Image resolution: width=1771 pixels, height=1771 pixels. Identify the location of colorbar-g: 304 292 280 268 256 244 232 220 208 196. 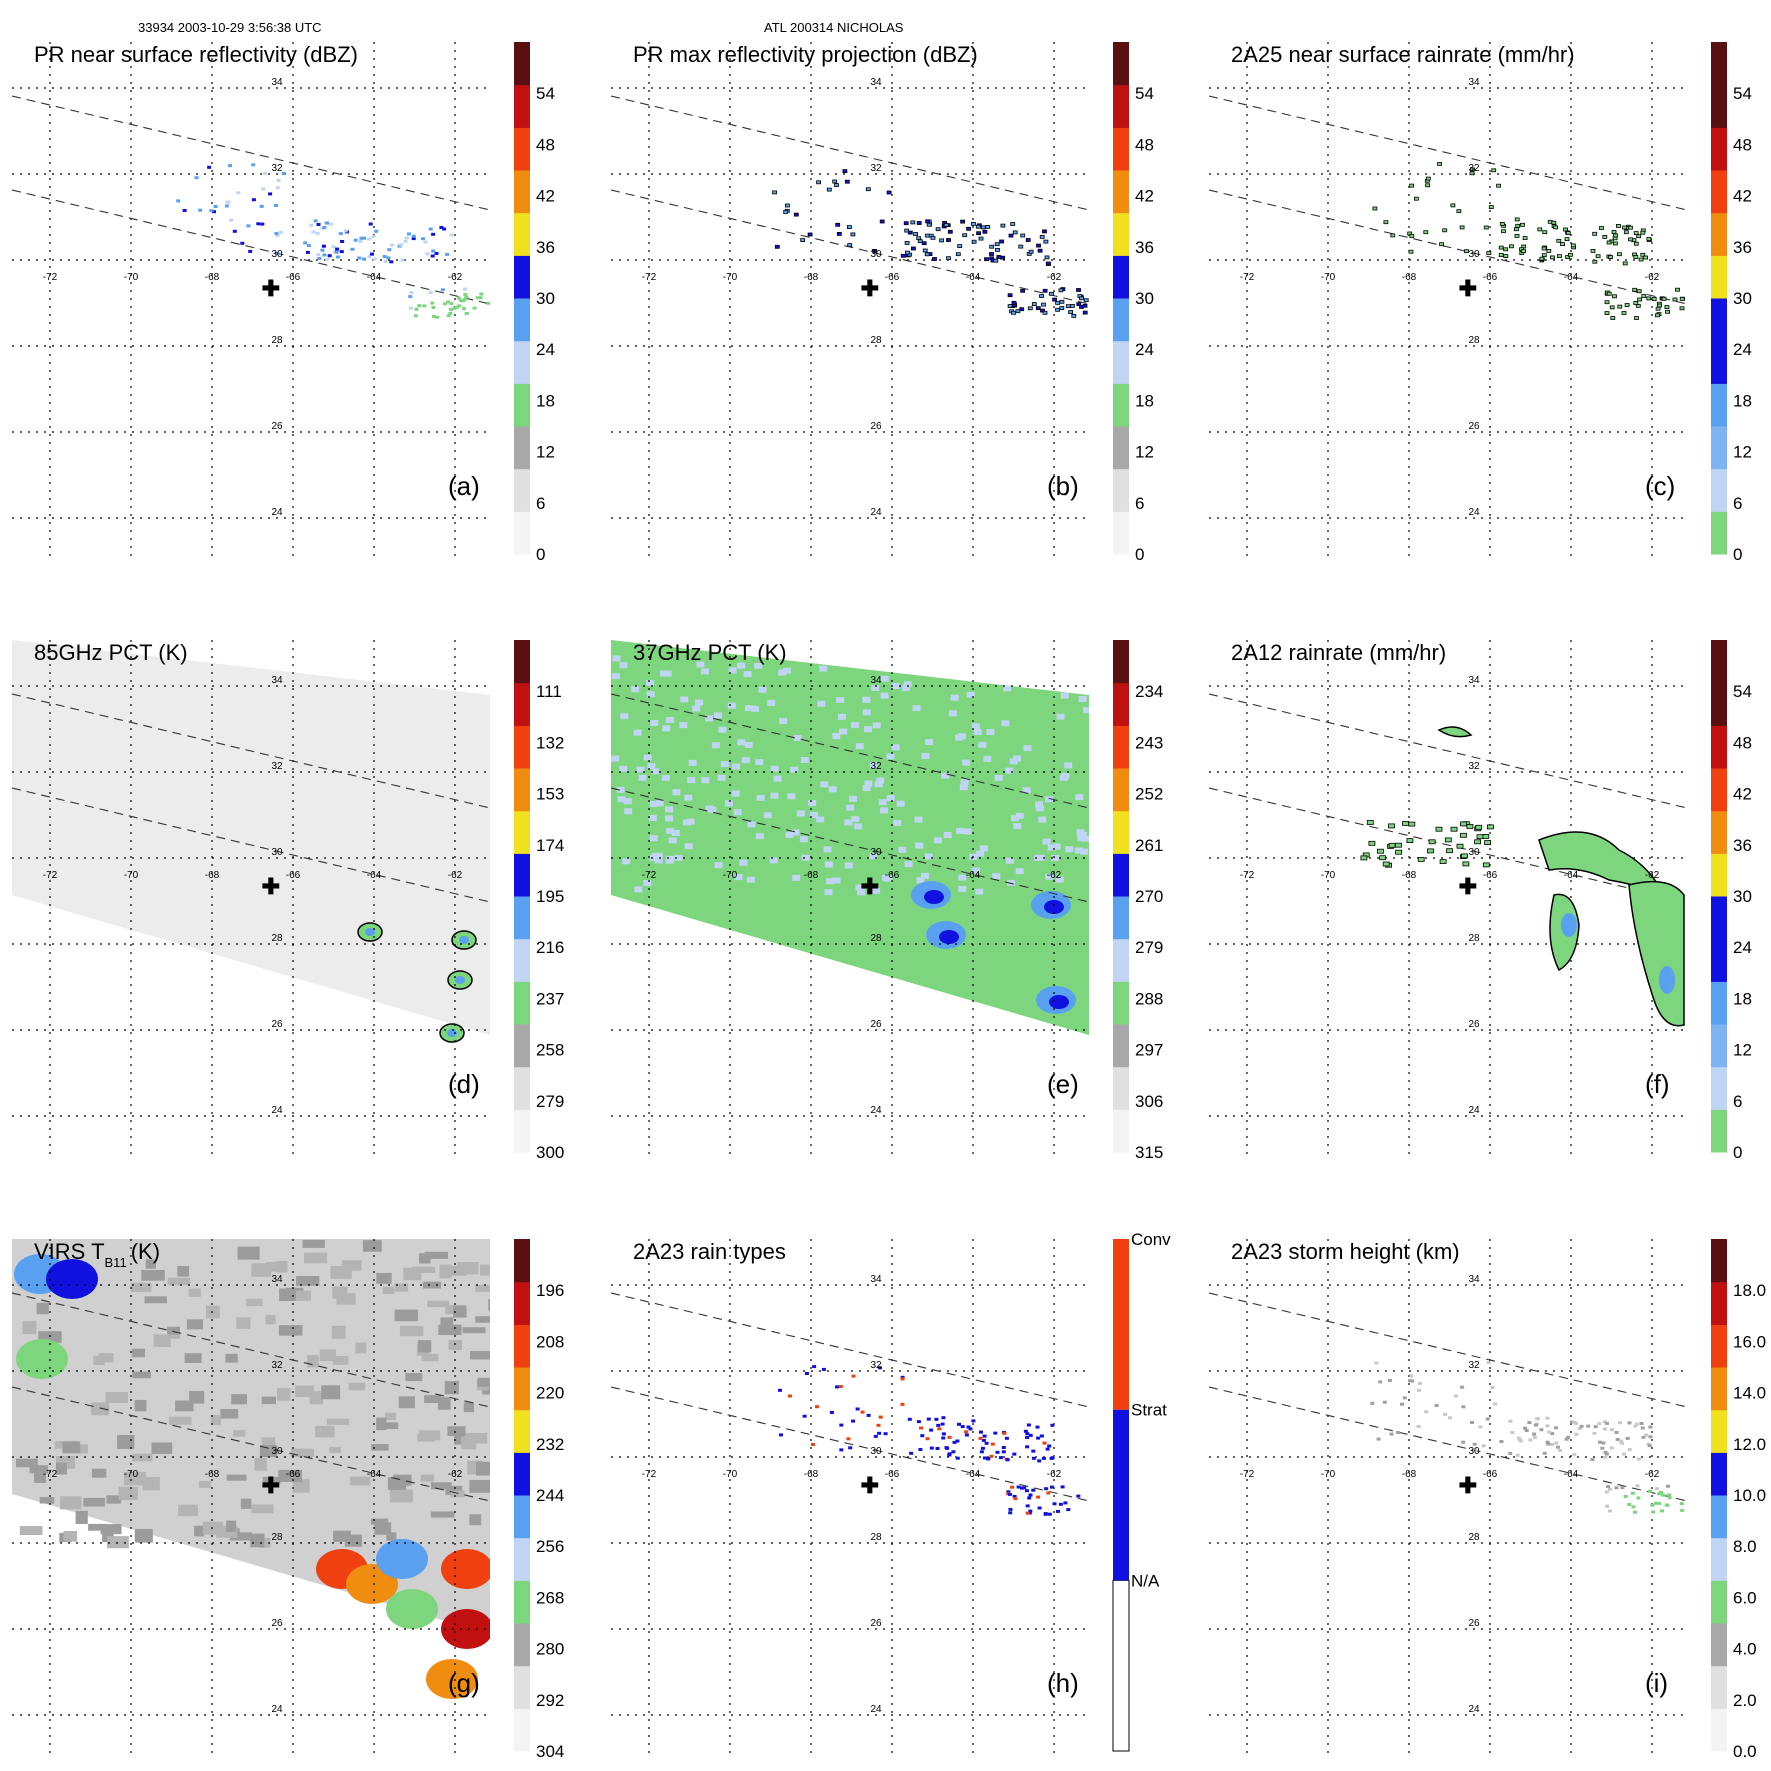
(539, 1500).